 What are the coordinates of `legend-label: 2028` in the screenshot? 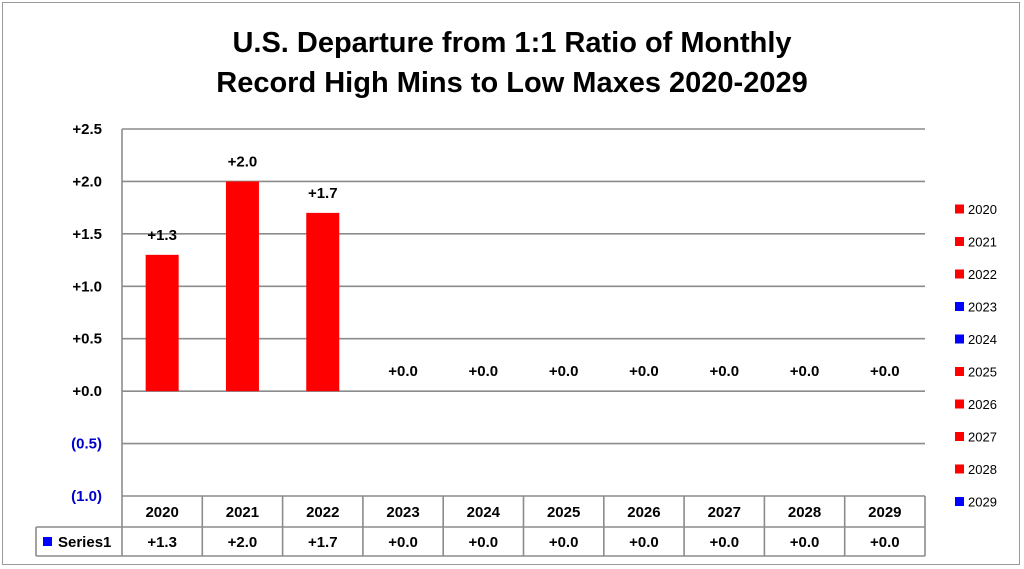 It's located at (982, 469).